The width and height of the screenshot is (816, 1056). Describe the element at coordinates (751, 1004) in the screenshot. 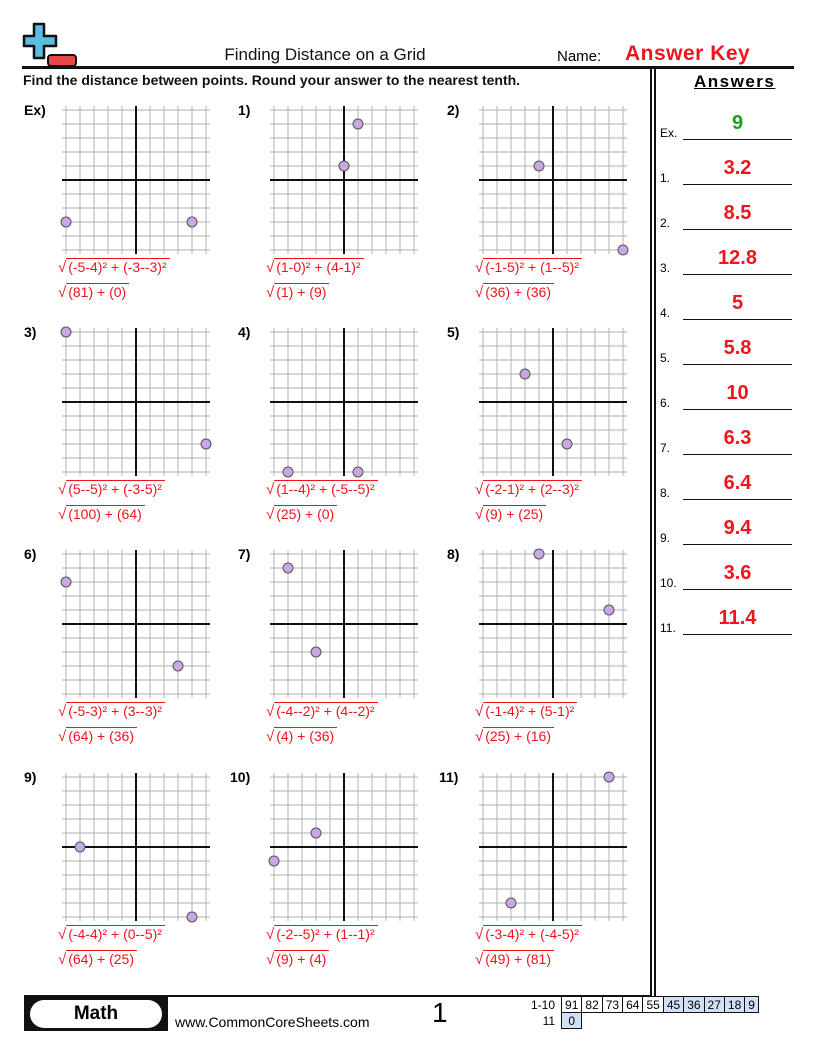

I see `score-cell: 9` at that location.